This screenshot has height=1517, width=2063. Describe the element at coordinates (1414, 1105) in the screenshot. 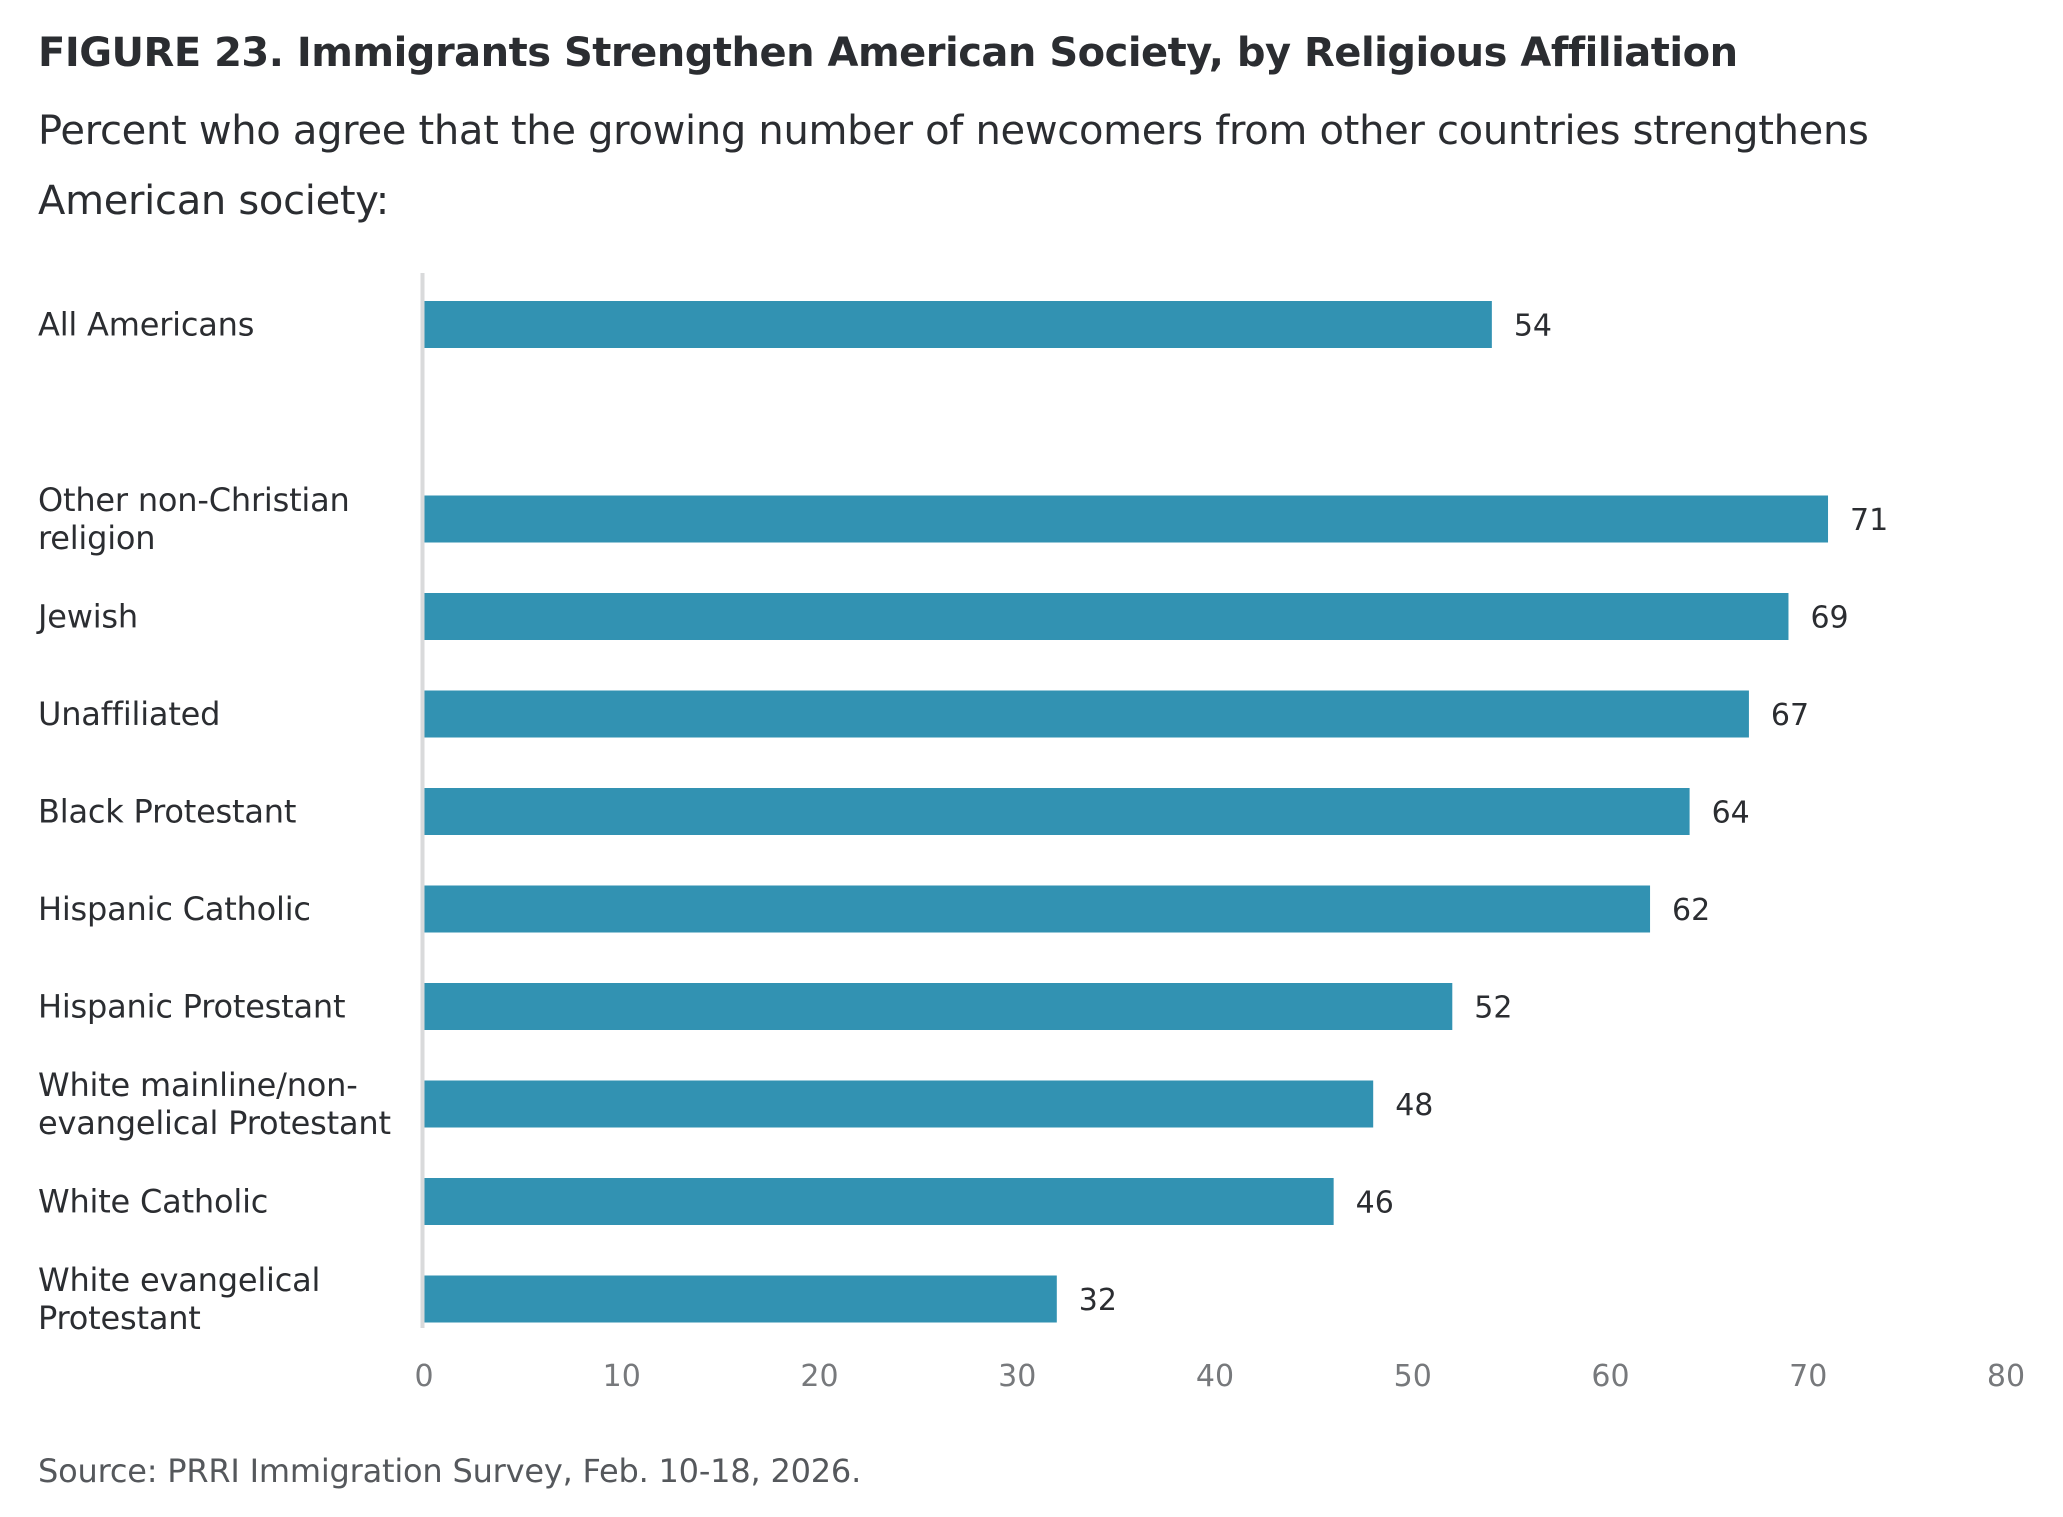

I see `data-label: 48` at that location.